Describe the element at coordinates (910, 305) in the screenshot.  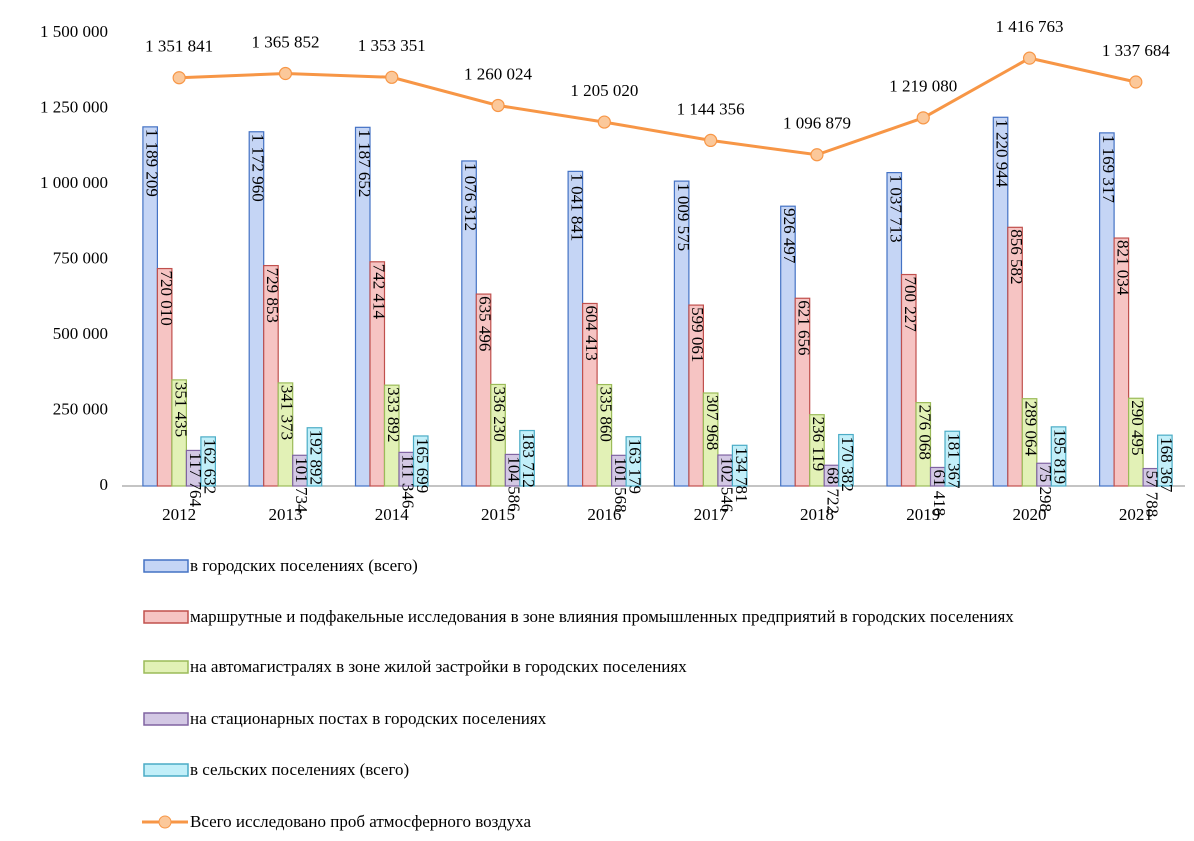
I see `bar-value-label: 700 227` at that location.